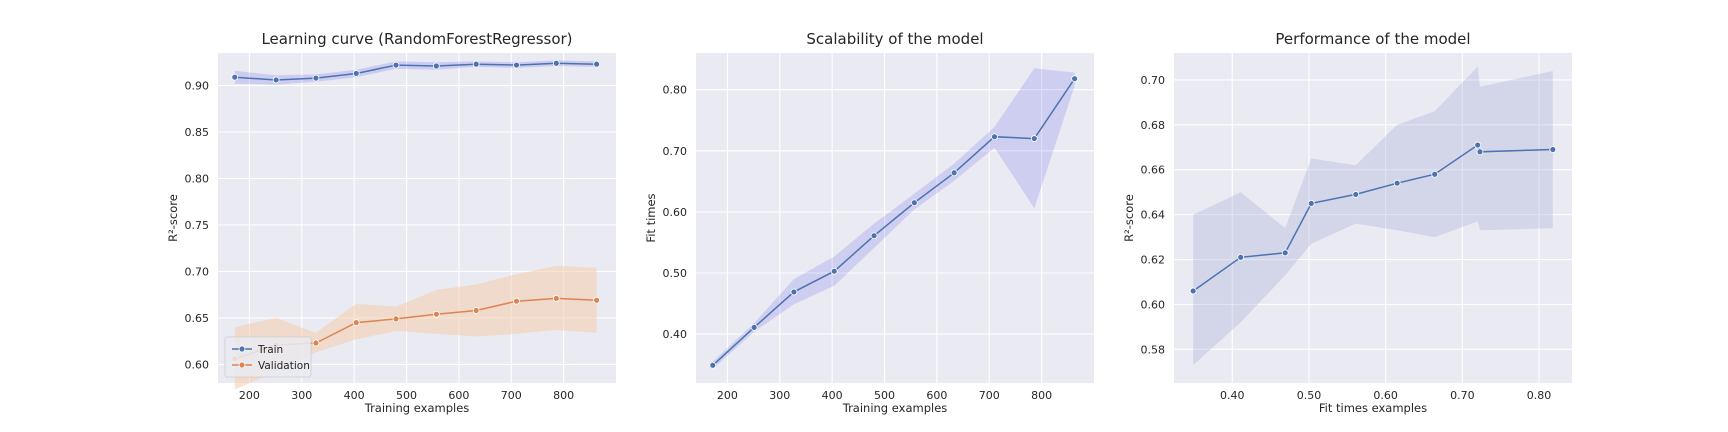 This screenshot has width=1728, height=432. Describe the element at coordinates (1539, 395) in the screenshot. I see `x-tick-label: 0.80` at that location.